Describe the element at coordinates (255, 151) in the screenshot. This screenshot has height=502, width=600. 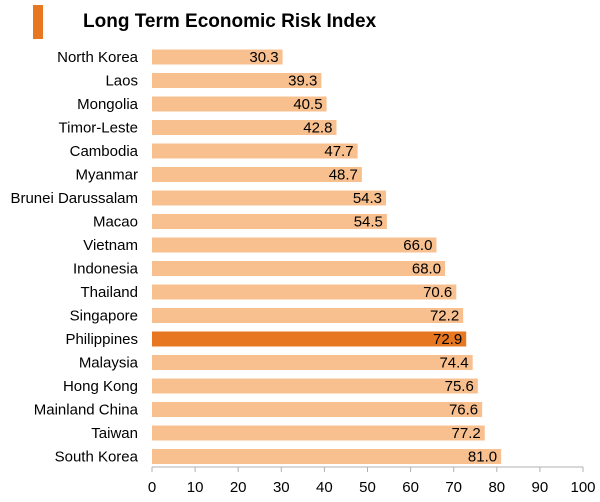
I see `bar-cambodia` at that location.